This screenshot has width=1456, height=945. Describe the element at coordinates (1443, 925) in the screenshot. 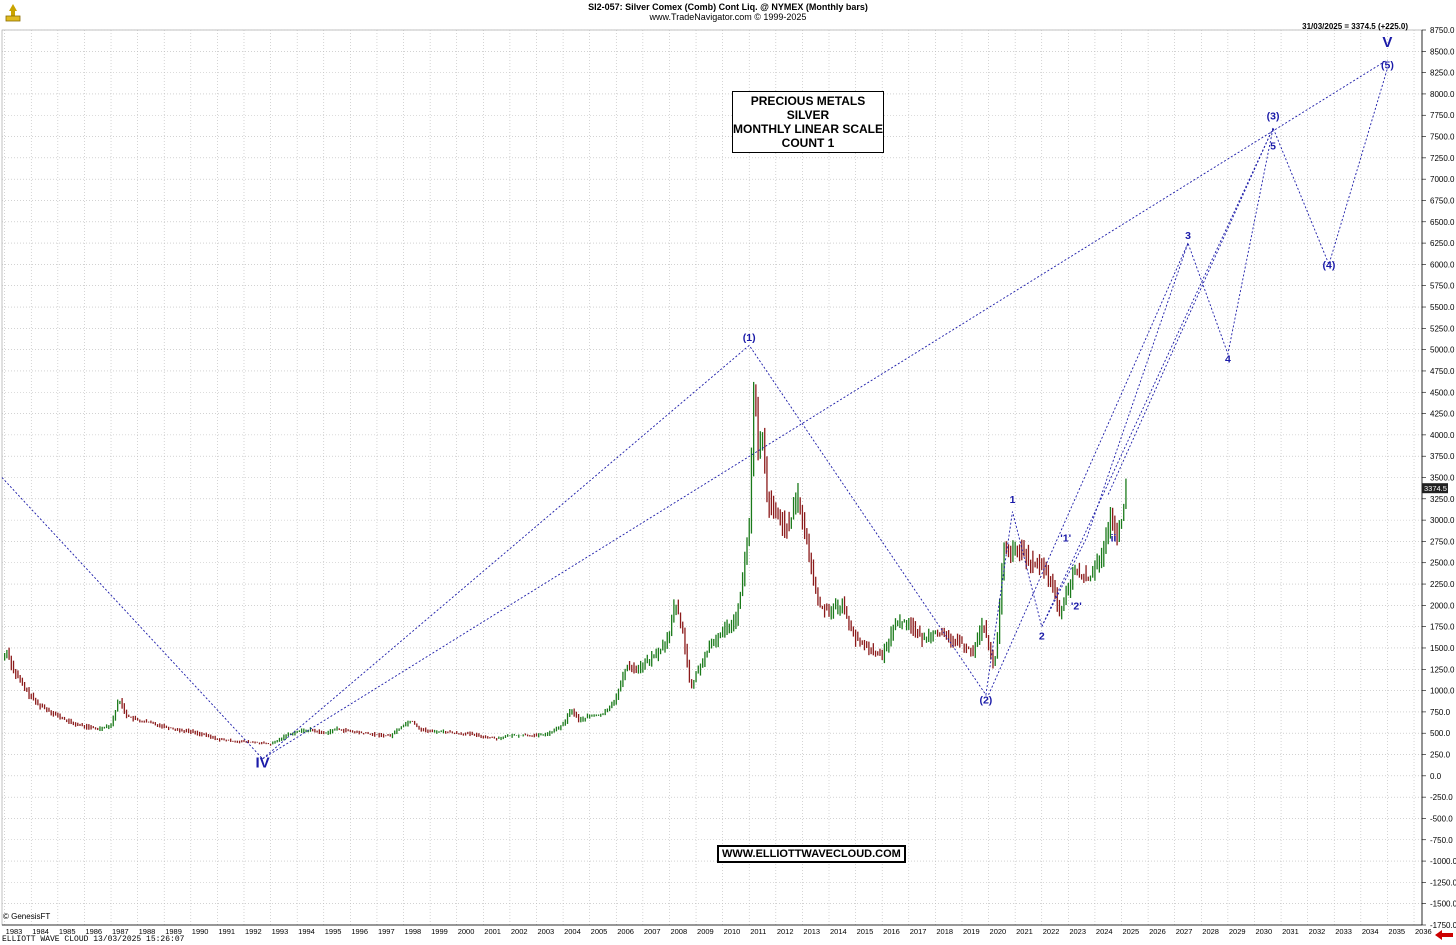

I see `y-tick-label: -1750.0` at that location.